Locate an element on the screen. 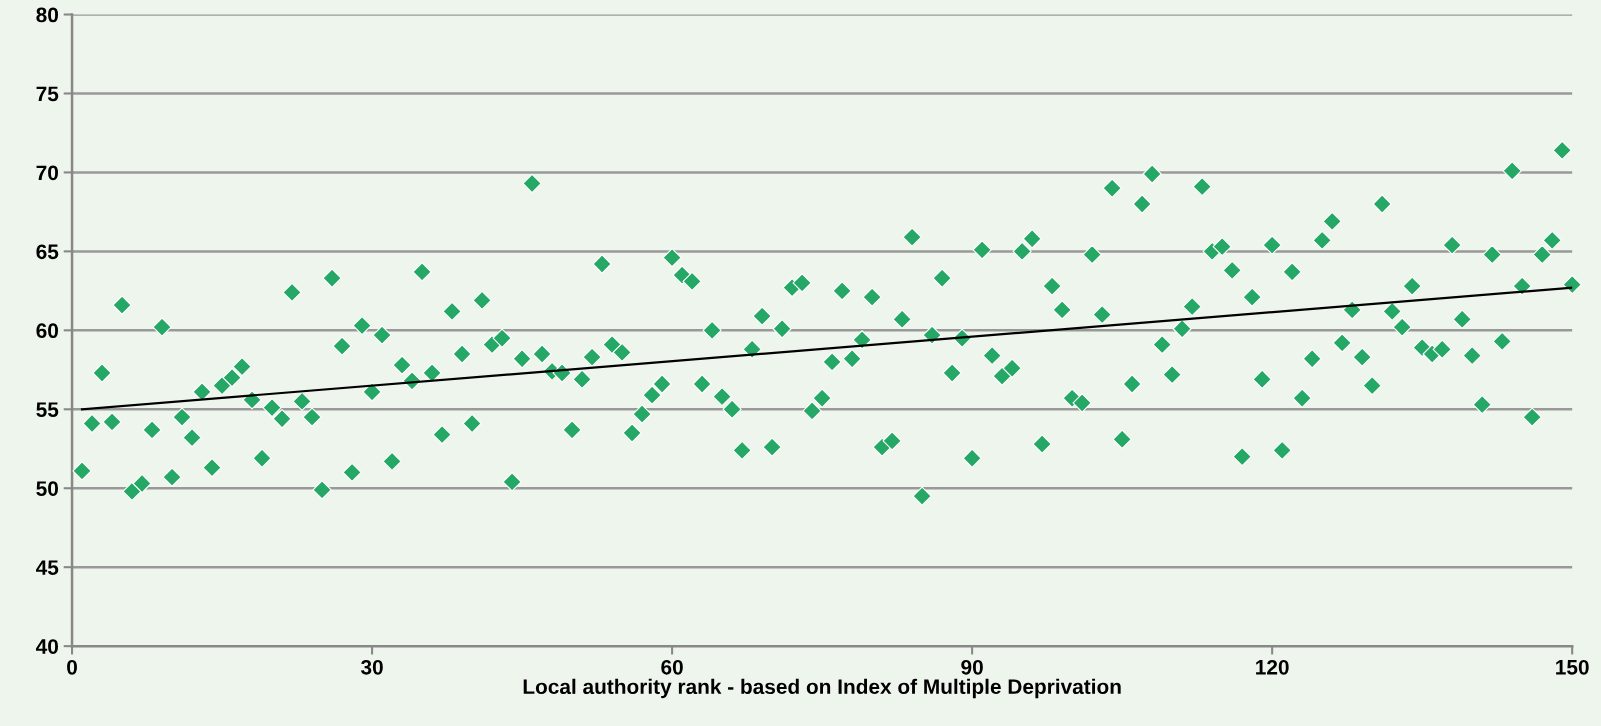 This screenshot has height=726, width=1601. x-tick-label: 30 is located at coordinates (371, 667).